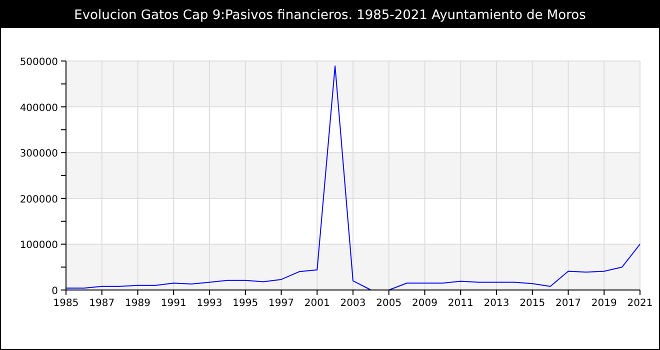 The height and width of the screenshot is (350, 660). I want to click on y-tick-label: 500000, so click(39, 62).